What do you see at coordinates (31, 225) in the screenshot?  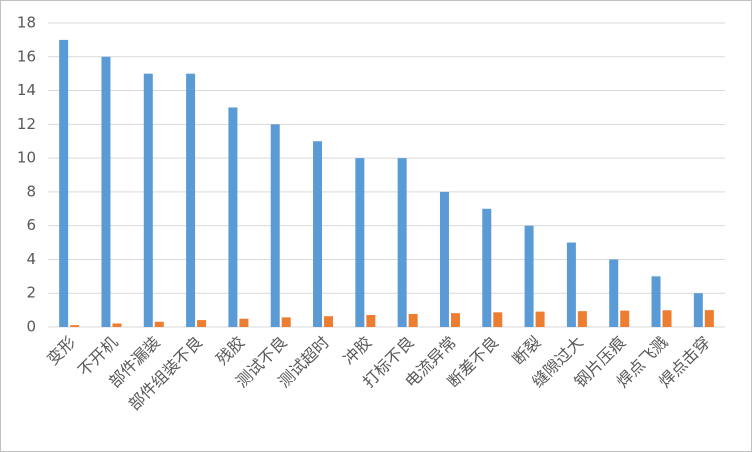 I see `y-tick-label: 6` at bounding box center [31, 225].